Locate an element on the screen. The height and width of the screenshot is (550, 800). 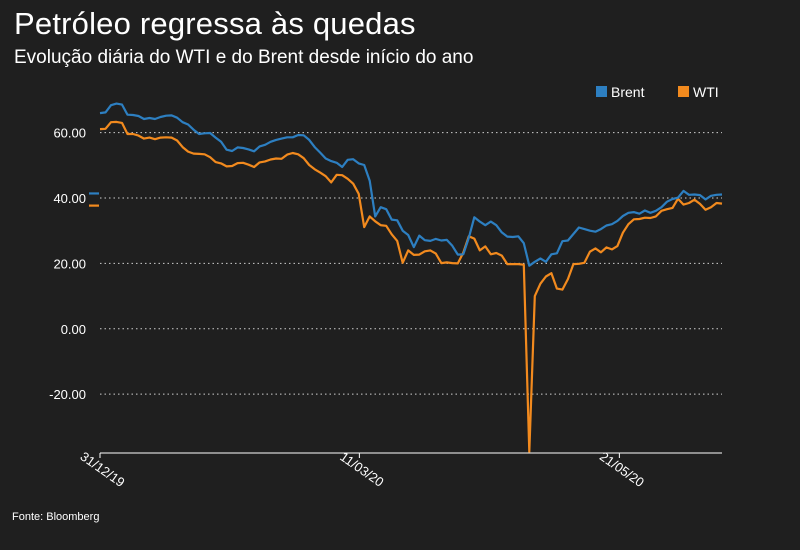
x-axis: 31/12/19 11/03/20 21/05/20 is located at coordinates (400, 469).